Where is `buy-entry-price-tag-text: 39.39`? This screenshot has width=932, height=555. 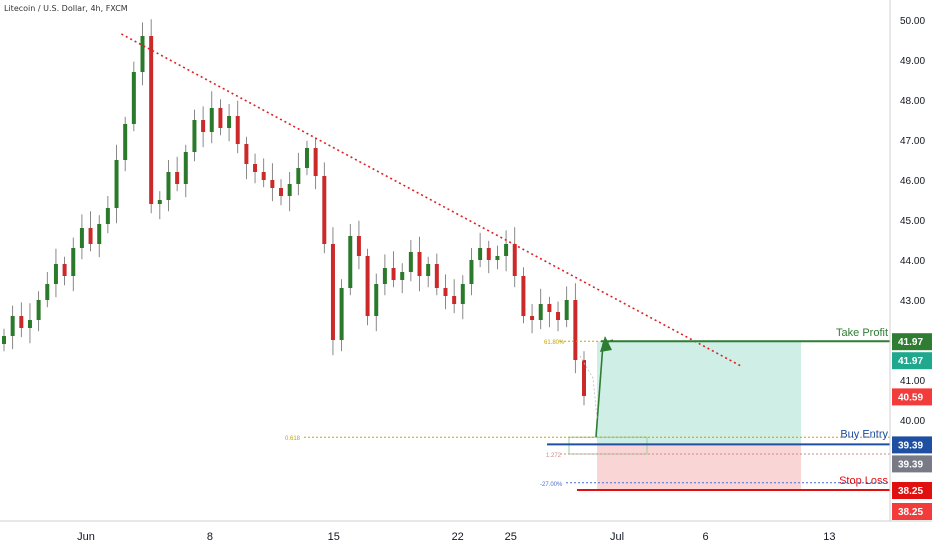 buy-entry-price-tag-text: 39.39 is located at coordinates (910, 445).